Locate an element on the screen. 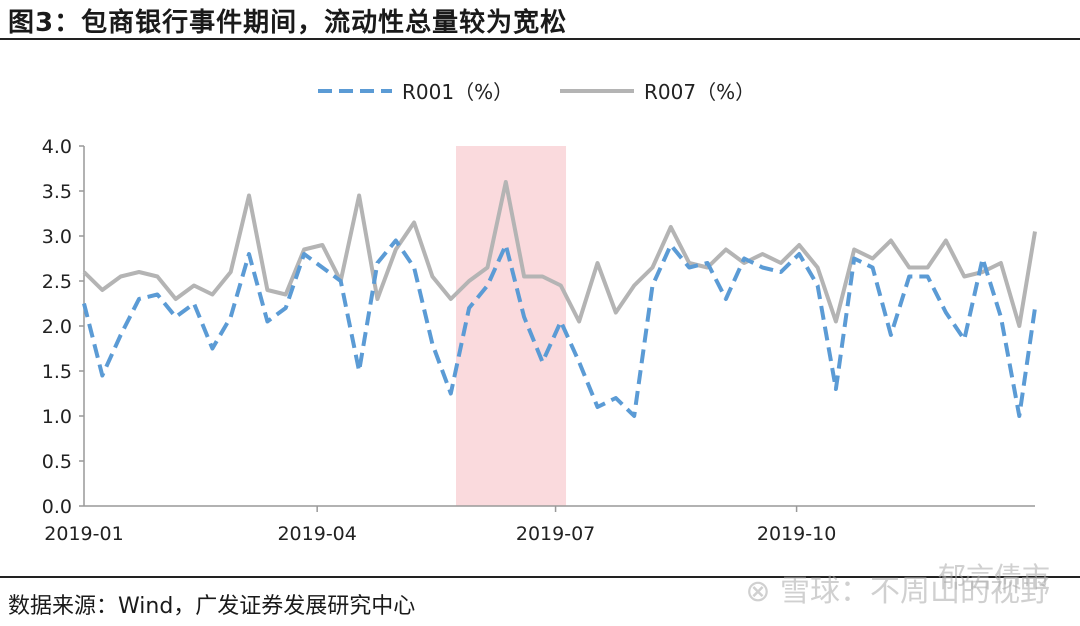 This screenshot has height=626, width=1080. y-tick-label: 4.0 is located at coordinates (57, 147).